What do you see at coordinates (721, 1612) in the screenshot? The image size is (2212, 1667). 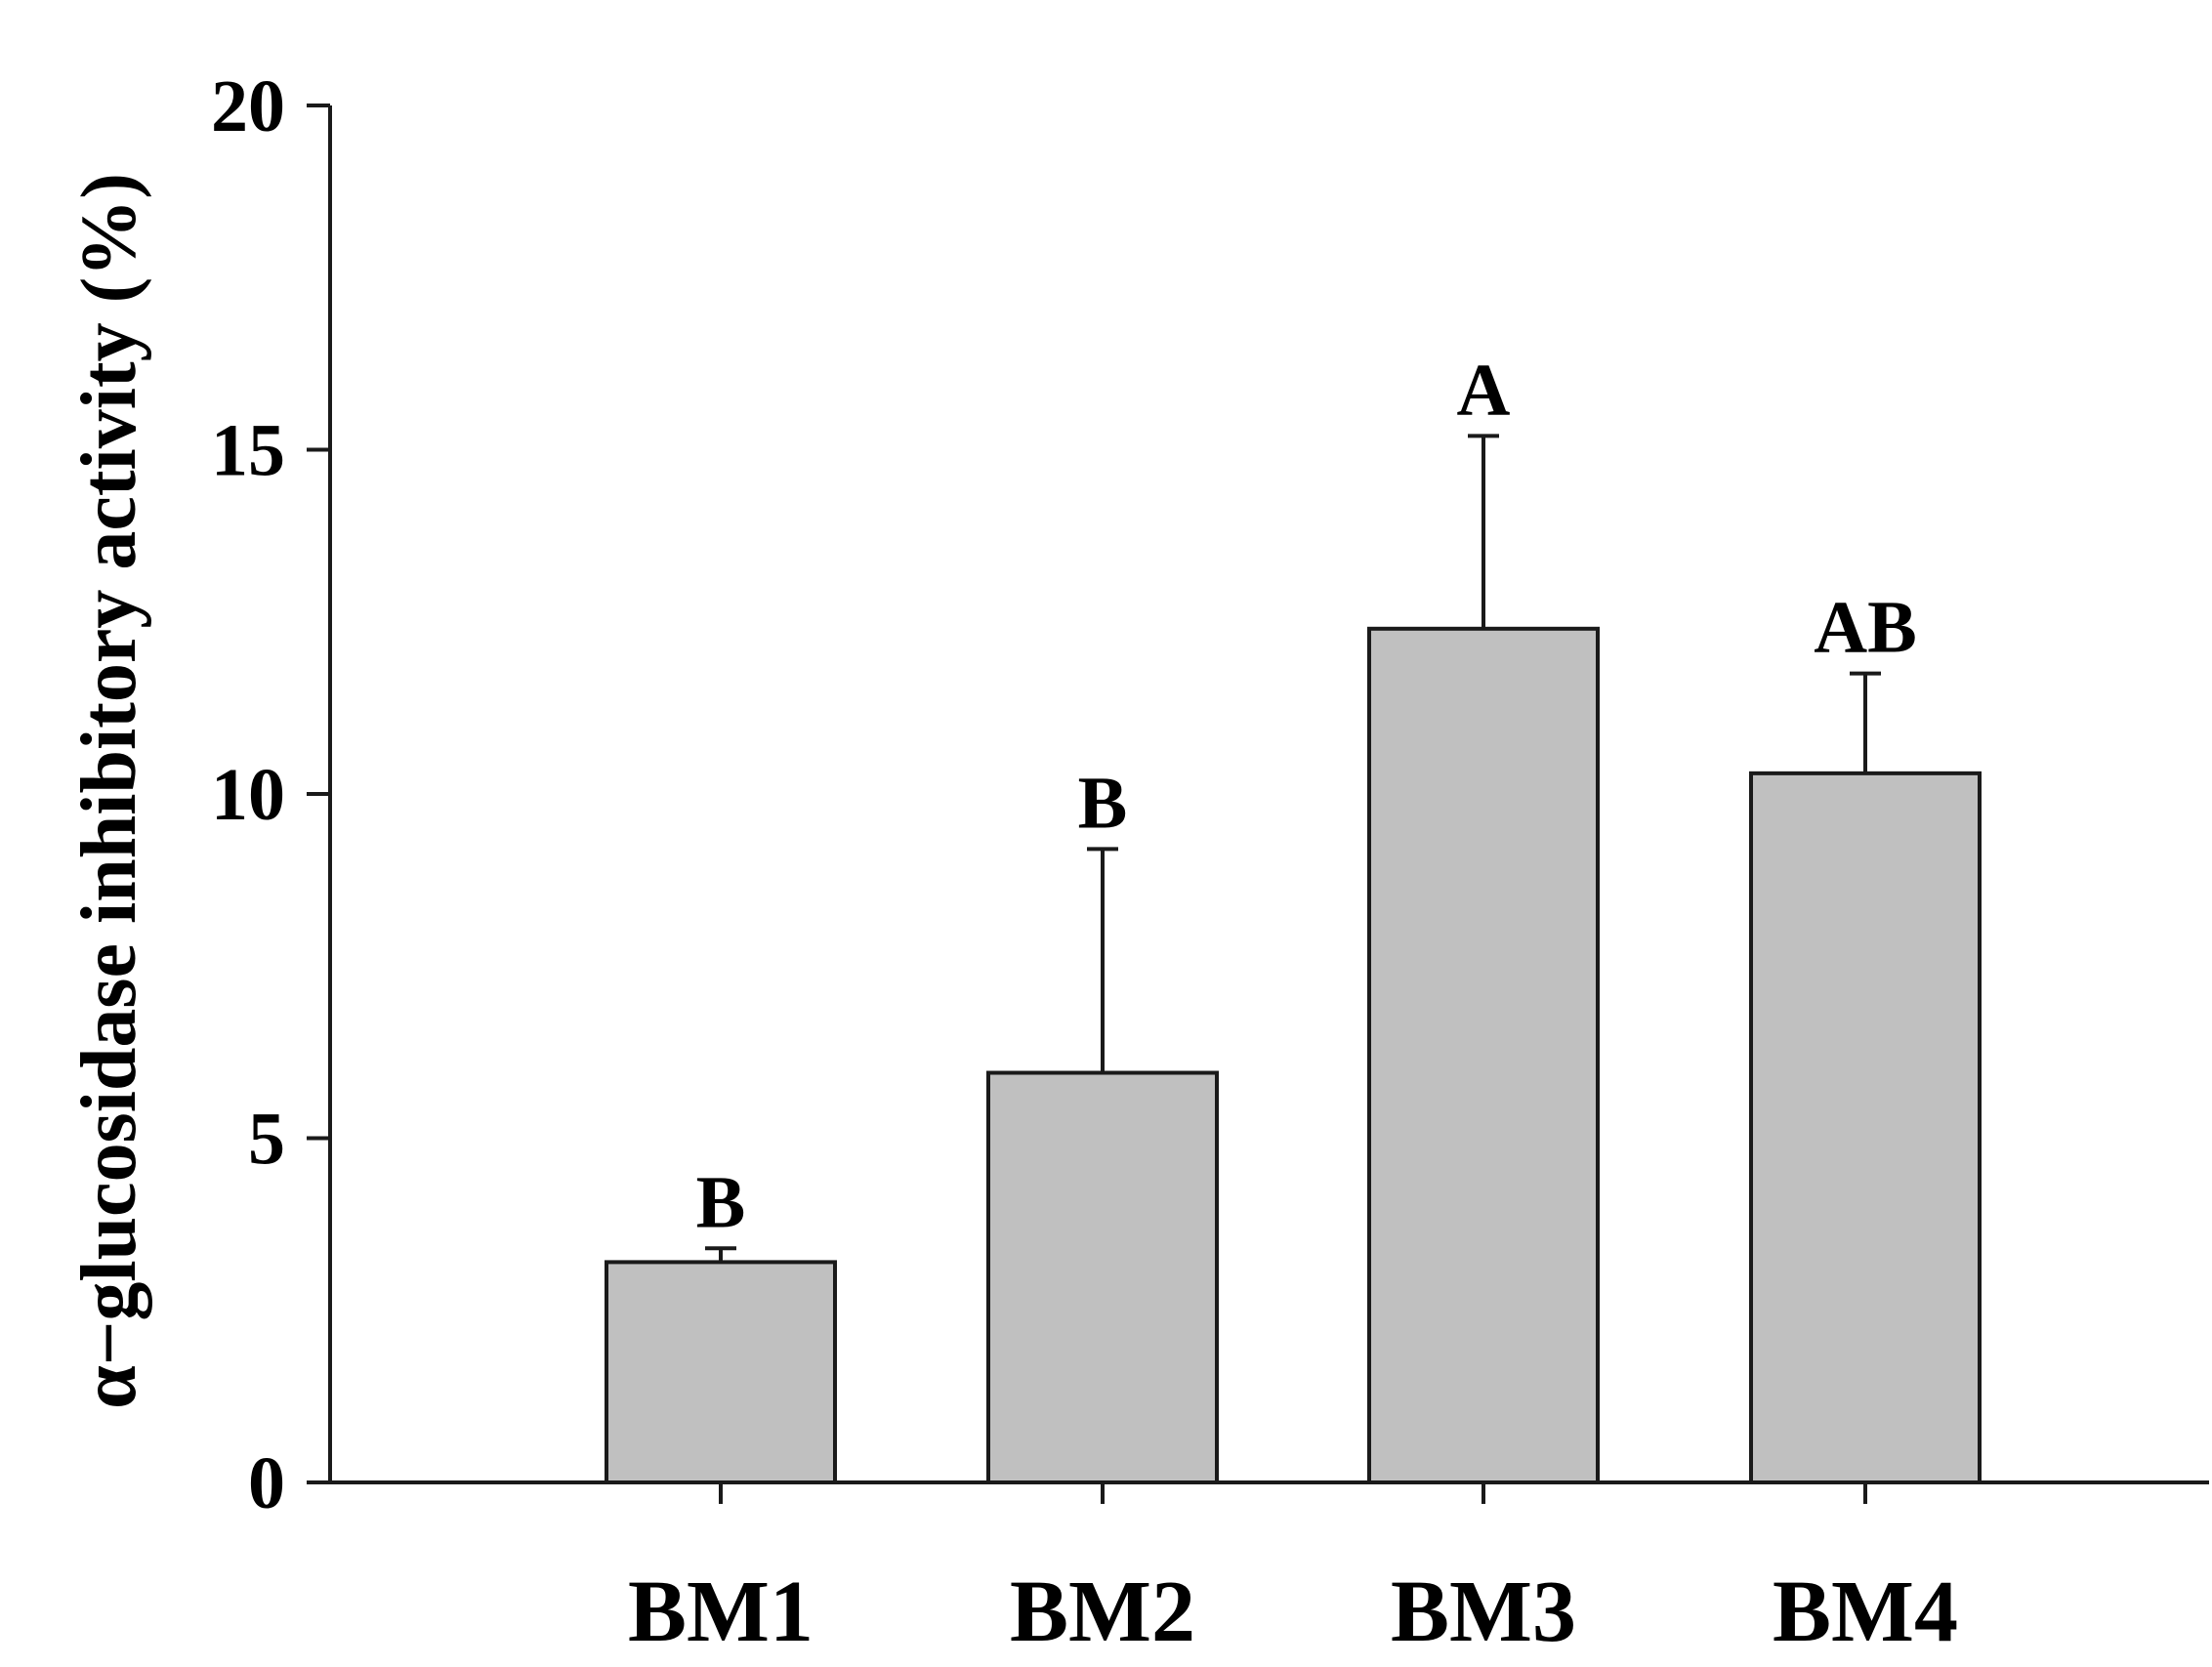 I see `x-tick-label-bm1: BM1` at bounding box center [721, 1612].